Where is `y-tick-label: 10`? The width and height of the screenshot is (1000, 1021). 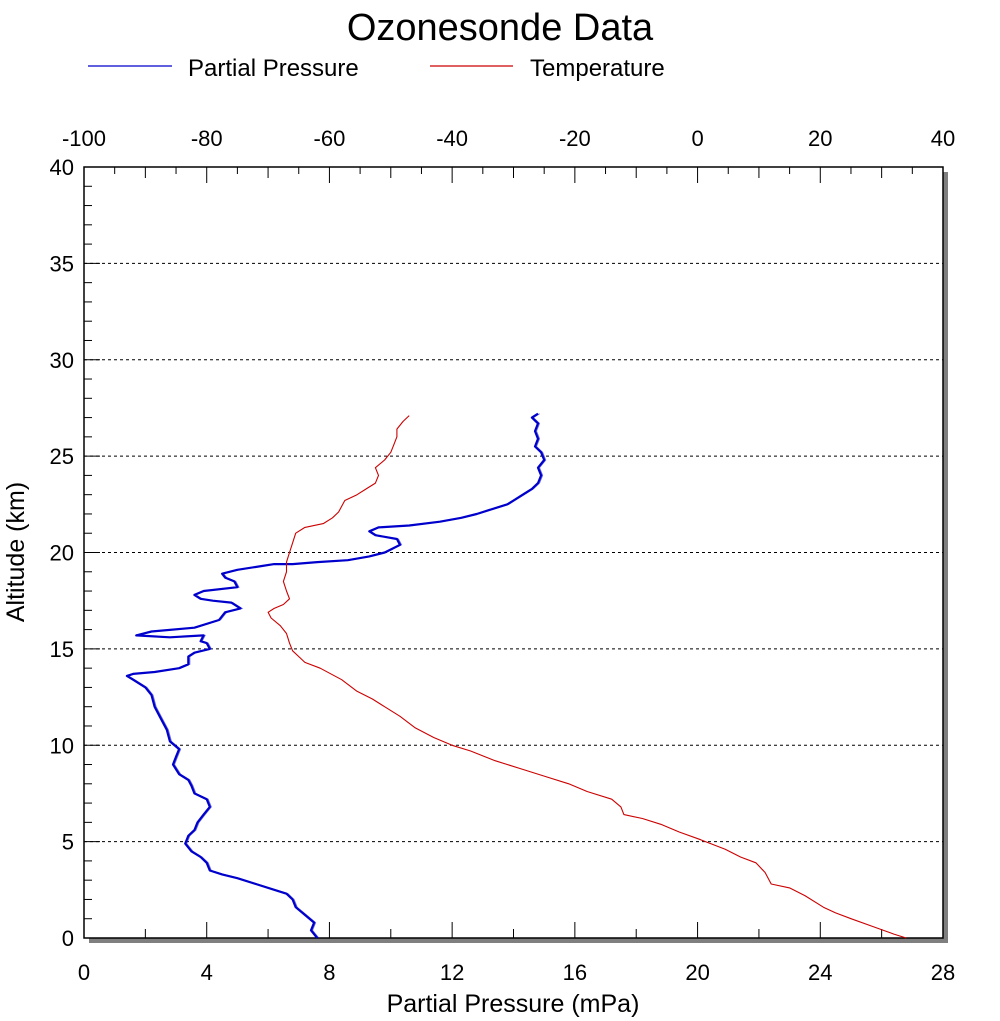 y-tick-label: 10 is located at coordinates (62, 745).